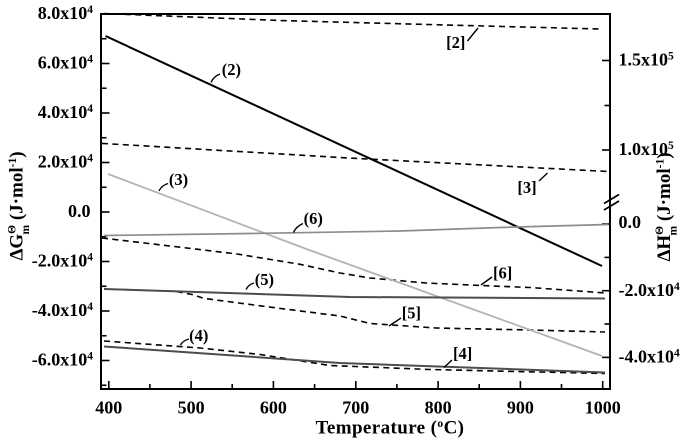  Describe the element at coordinates (502, 273) in the screenshot. I see `svg-text: [6]` at that location.